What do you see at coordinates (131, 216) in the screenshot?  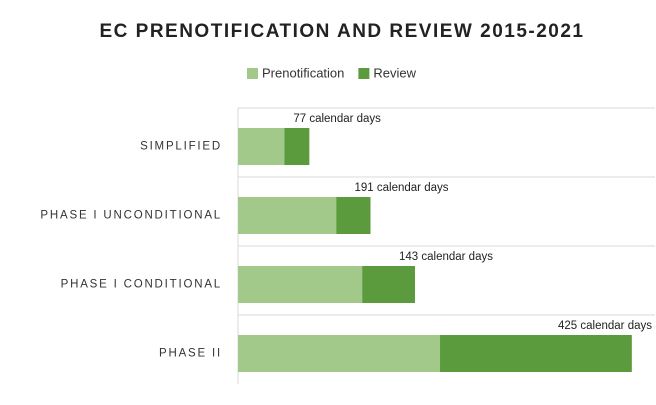 I see `category-label: PHASE I UNCONDITIONAL` at bounding box center [131, 216].